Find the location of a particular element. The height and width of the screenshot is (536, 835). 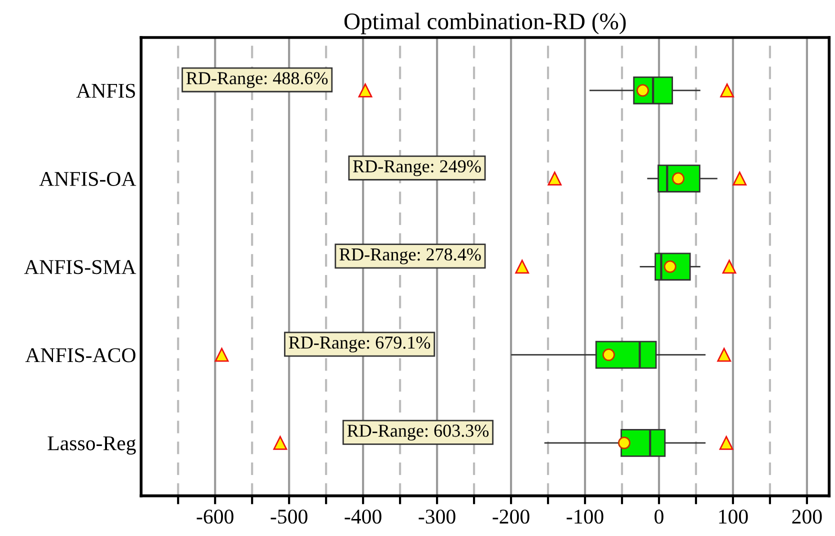

annotation: RD-Range: 603.3% is located at coordinates (418, 432).